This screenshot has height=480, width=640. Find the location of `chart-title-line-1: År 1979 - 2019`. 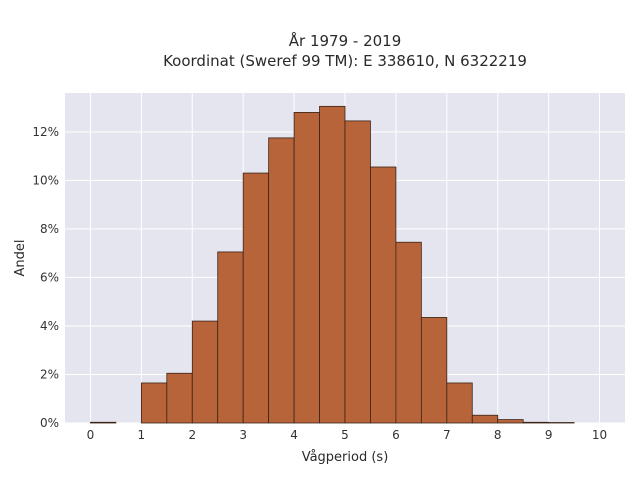

chart-title-line-1: År 1979 - 2019 is located at coordinates (345, 40).